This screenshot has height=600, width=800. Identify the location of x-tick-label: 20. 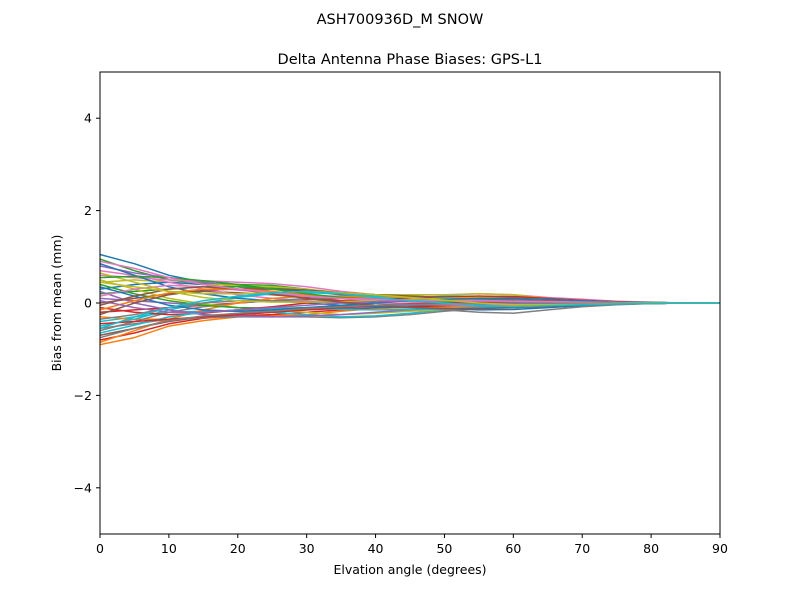
(238, 548).